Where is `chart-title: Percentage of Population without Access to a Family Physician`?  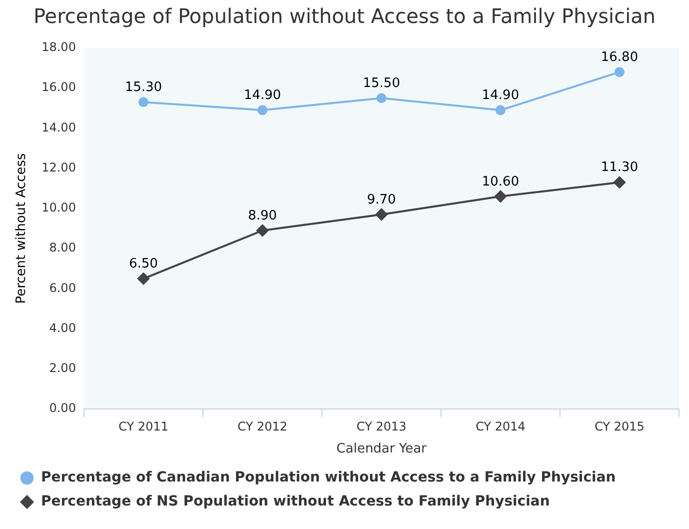 chart-title: Percentage of Population without Access to a Family Physician is located at coordinates (344, 16).